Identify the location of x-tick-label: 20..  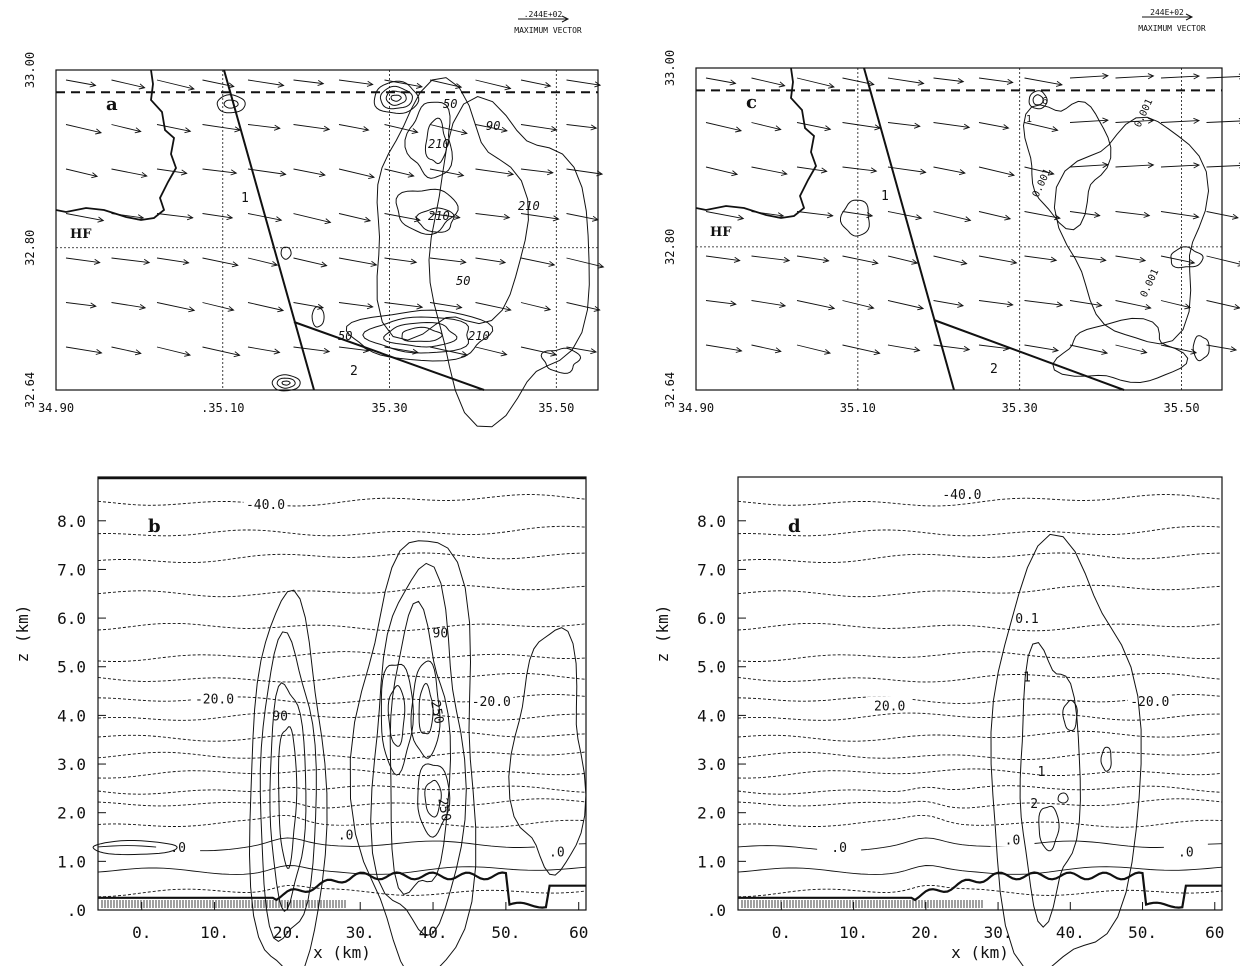
(925, 932).